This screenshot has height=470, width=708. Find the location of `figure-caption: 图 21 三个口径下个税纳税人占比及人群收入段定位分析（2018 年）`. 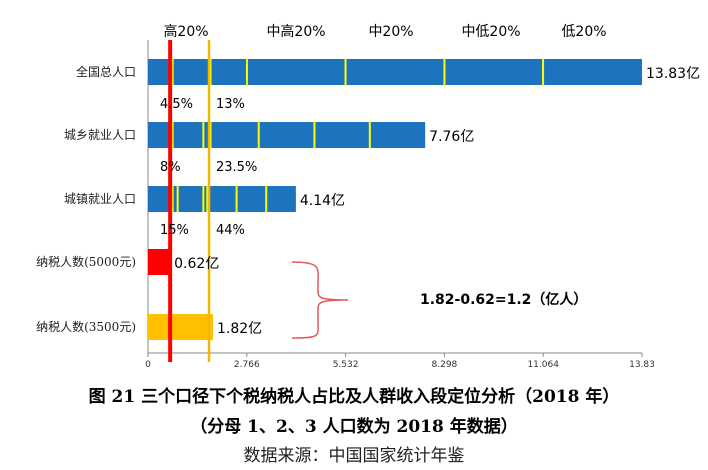

figure-caption: 图 21 三个口径下个税纳税人占比及人群收入段定位分析（2018 年） is located at coordinates (354, 397).